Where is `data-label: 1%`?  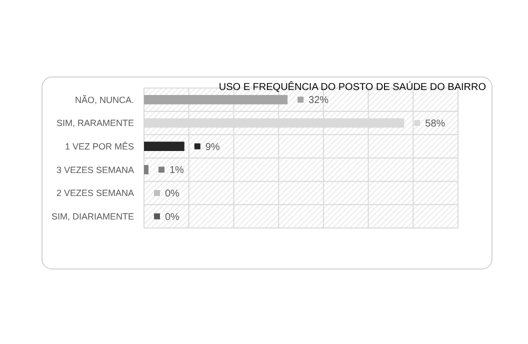
data-label: 1% is located at coordinates (176, 170).